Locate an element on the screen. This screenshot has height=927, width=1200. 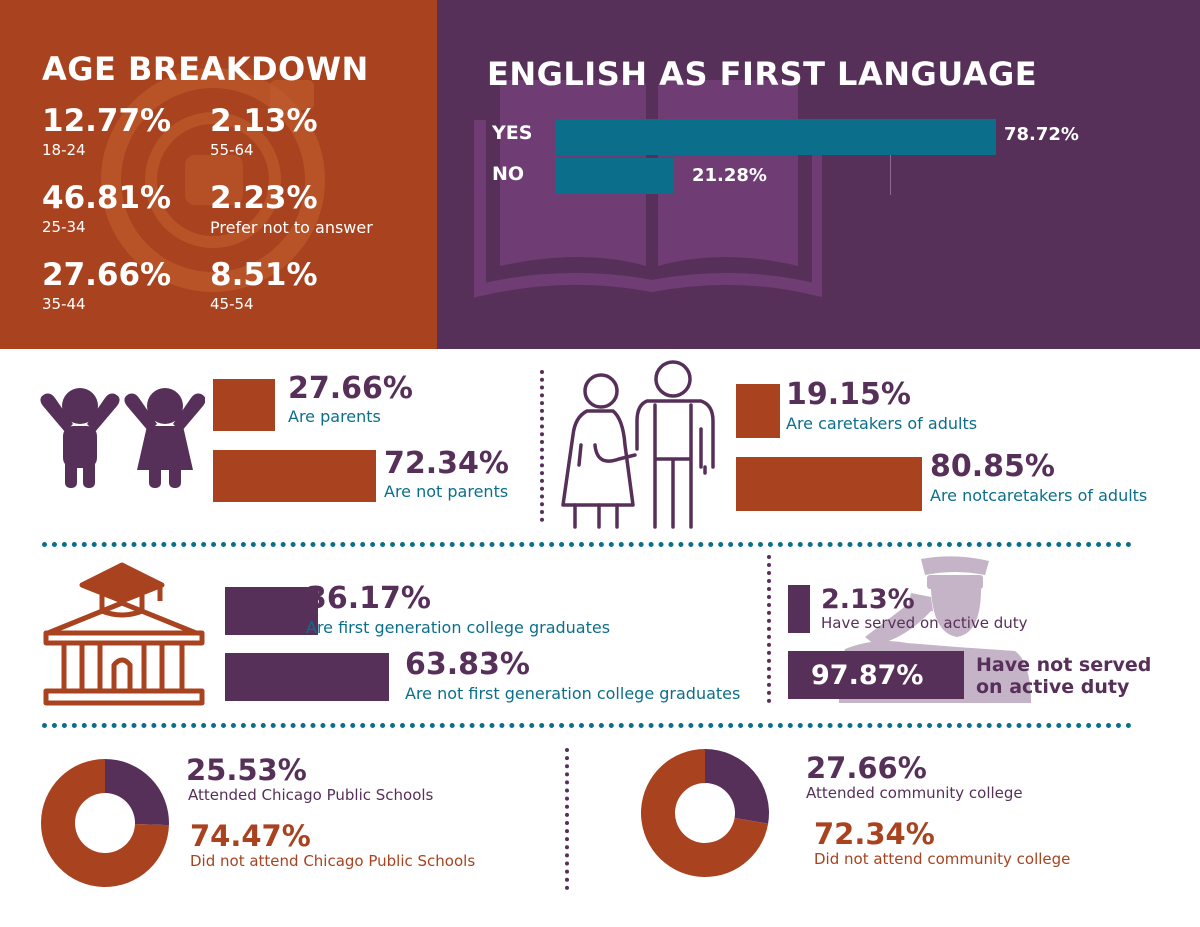
age-item: 27.66% 35-44 is located at coordinates (106, 286).